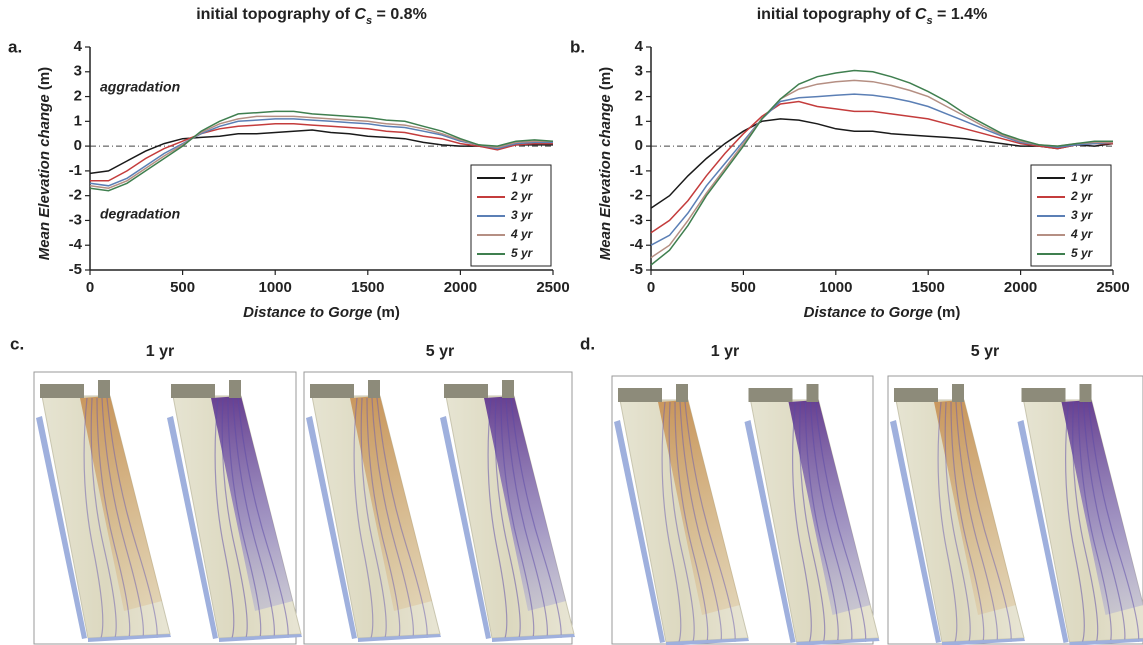 Image resolution: width=1143 pixels, height=645 pixels. Describe the element at coordinates (321, 152) in the screenshot. I see `series-line` at that location.